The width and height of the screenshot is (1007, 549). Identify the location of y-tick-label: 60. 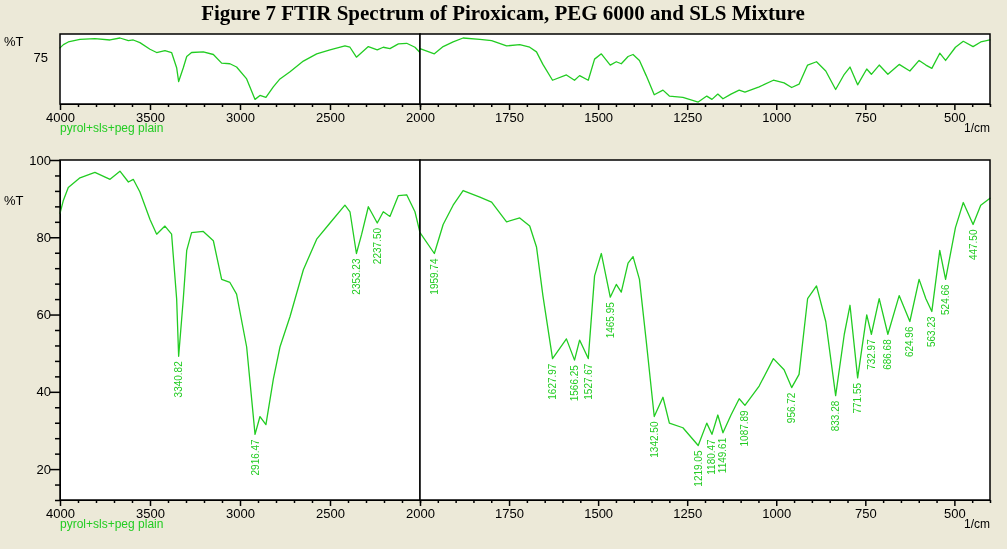
(43, 315).